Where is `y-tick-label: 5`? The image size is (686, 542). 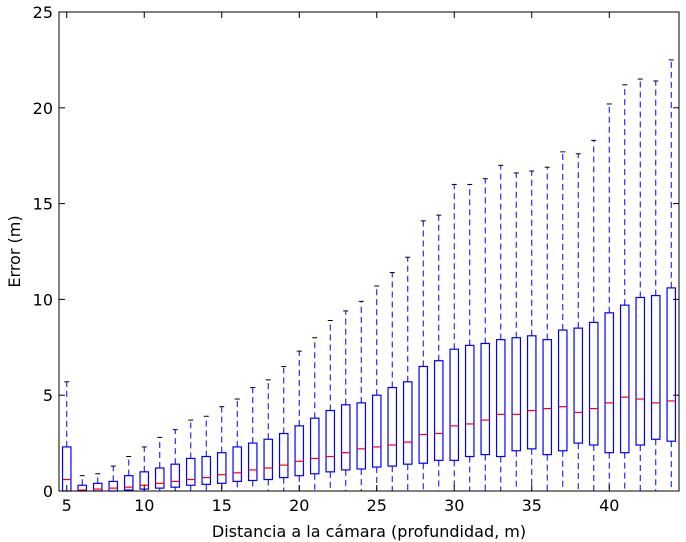
y-tick-label: 5 is located at coordinates (48, 395).